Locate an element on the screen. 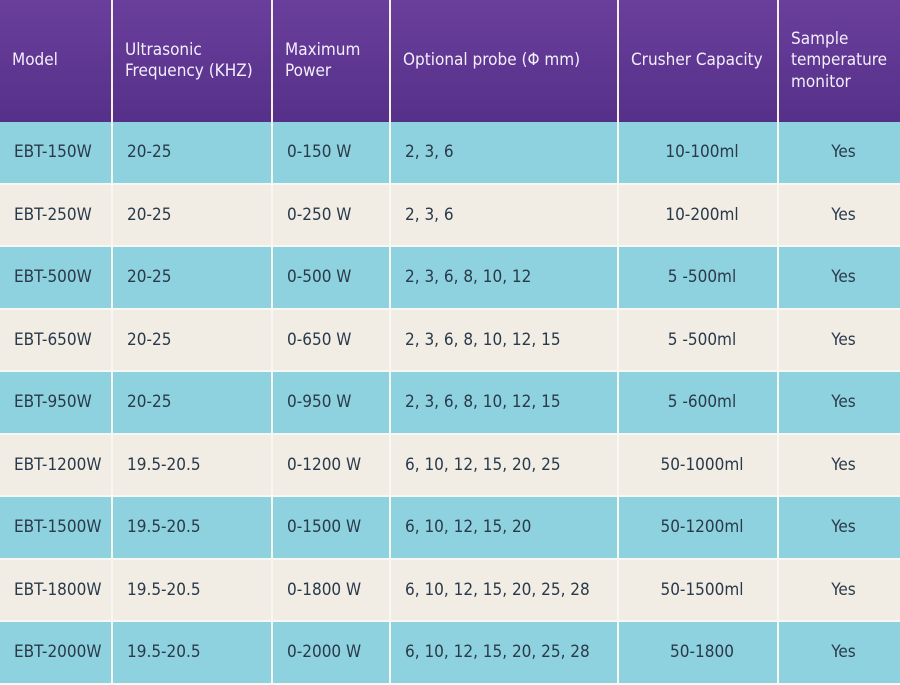 This screenshot has height=685, width=900. table-cell: 0-500 W is located at coordinates (331, 278).